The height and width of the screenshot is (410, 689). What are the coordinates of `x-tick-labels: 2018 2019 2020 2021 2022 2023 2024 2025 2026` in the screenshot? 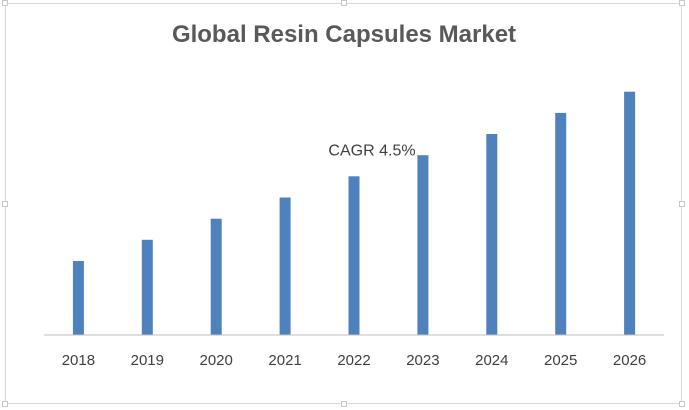 It's located at (354, 360).